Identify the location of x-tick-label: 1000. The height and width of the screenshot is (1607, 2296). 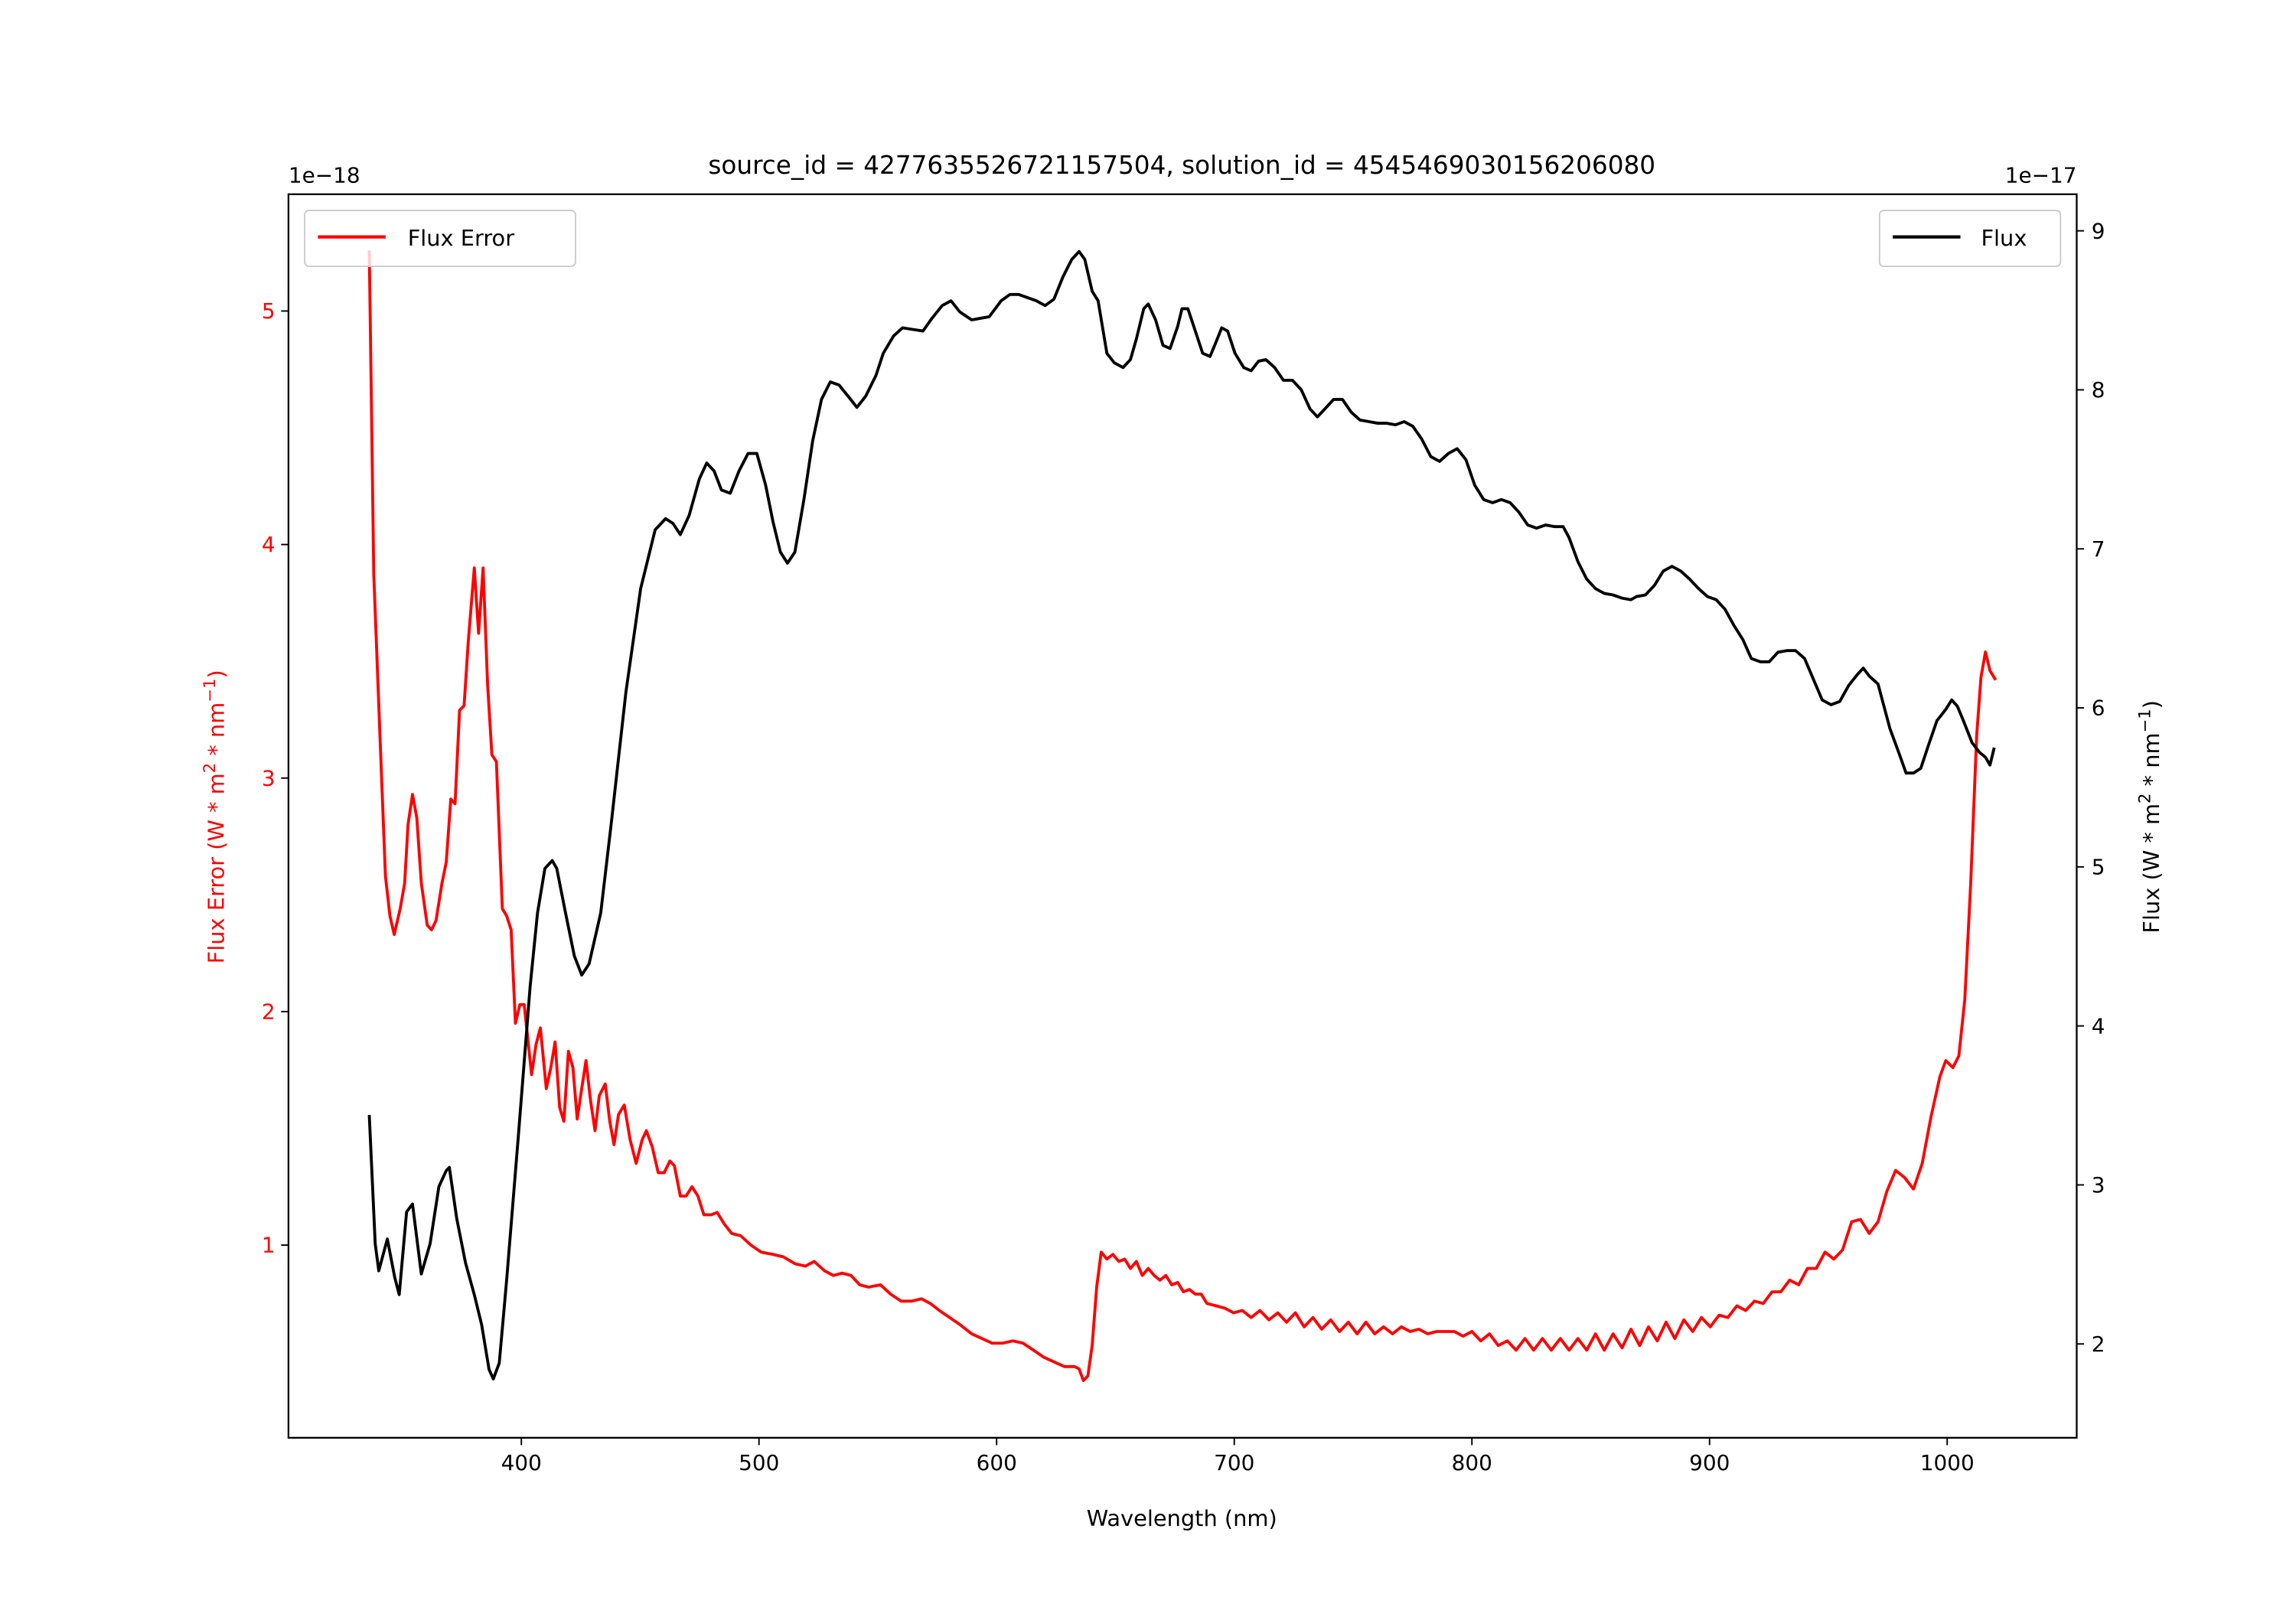
(1947, 1462).